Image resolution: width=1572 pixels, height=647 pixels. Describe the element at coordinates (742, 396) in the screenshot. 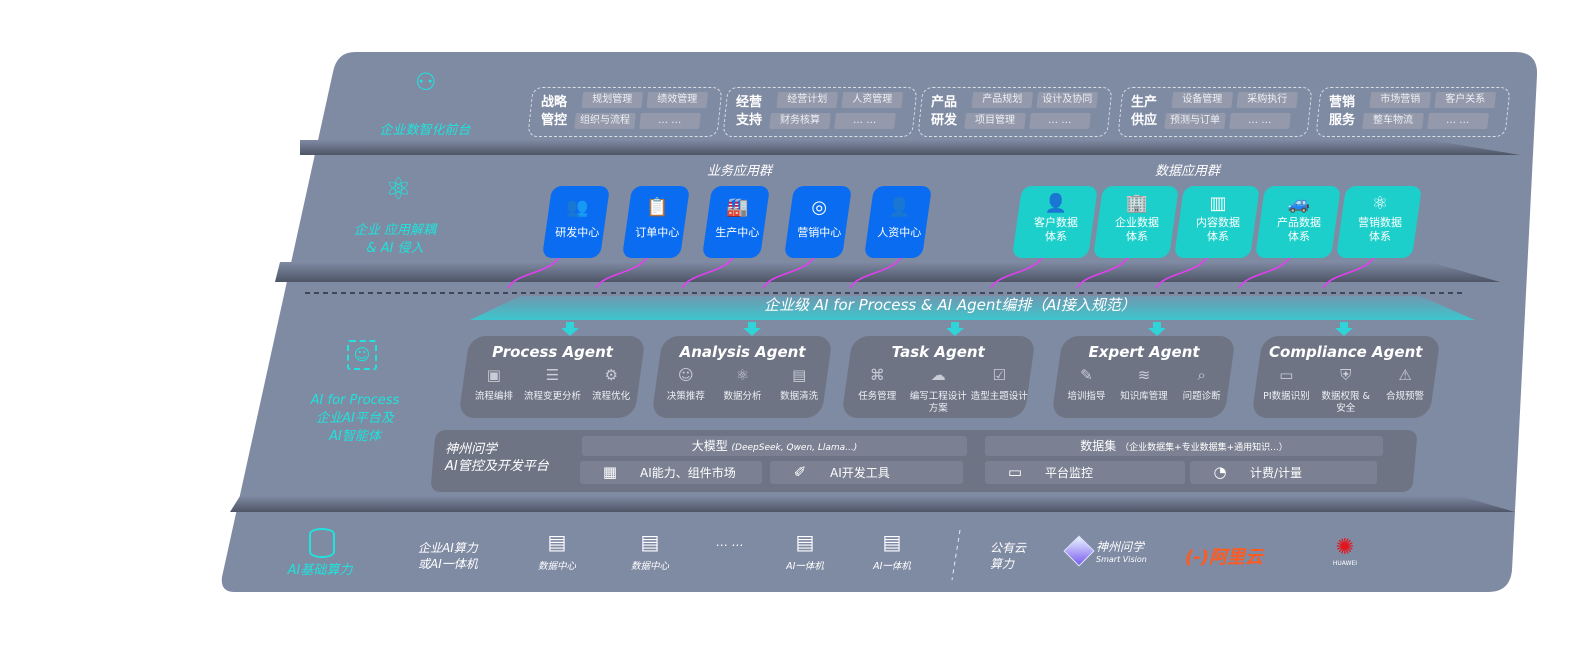

I see `agent-capability-label: 数据分析` at that location.